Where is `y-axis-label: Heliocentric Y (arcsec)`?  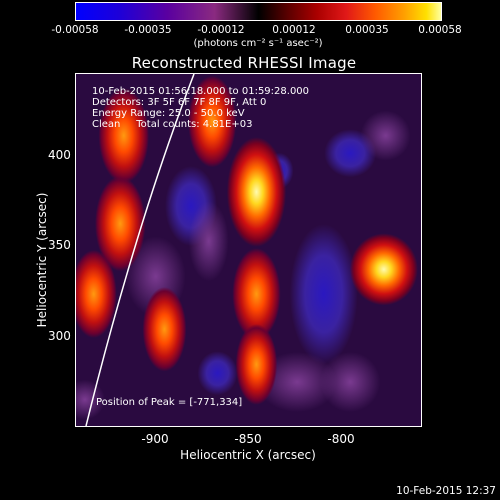
y-axis-label: Heliocentric Y (arcsec) is located at coordinates (42, 260).